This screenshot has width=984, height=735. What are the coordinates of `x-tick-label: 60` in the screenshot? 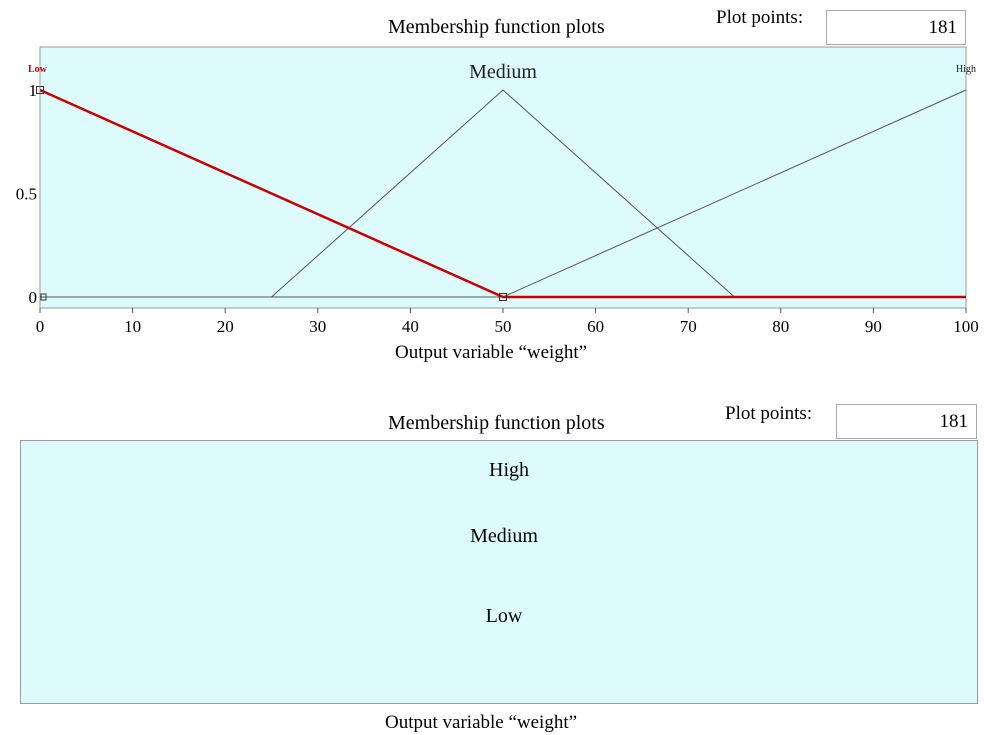 It's located at (595, 326).